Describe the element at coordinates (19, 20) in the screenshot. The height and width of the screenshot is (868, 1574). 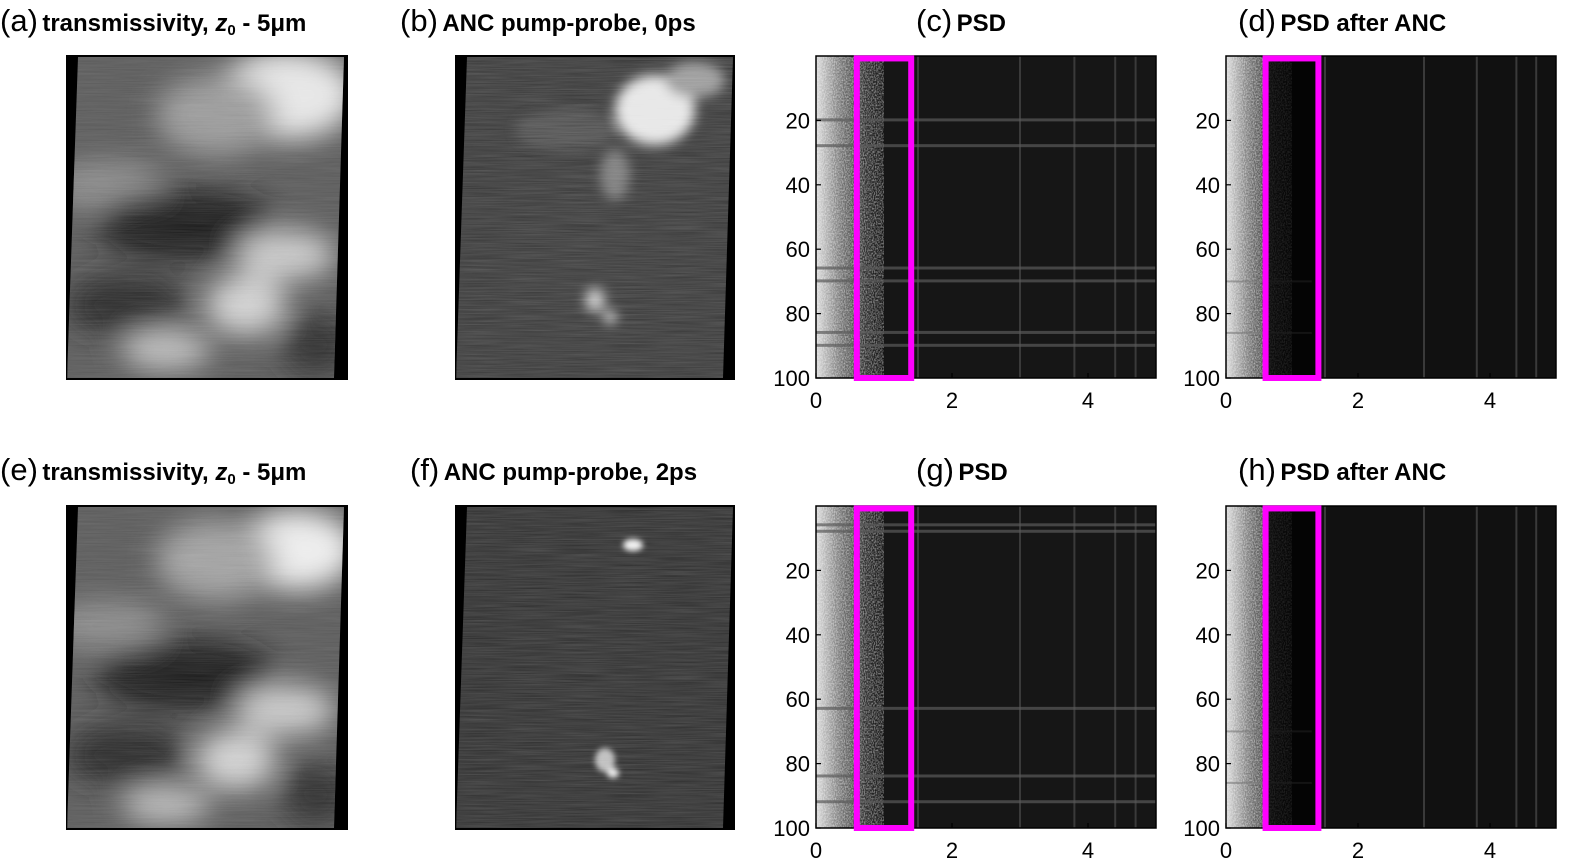
I see `panel-a-tag: (a)` at that location.